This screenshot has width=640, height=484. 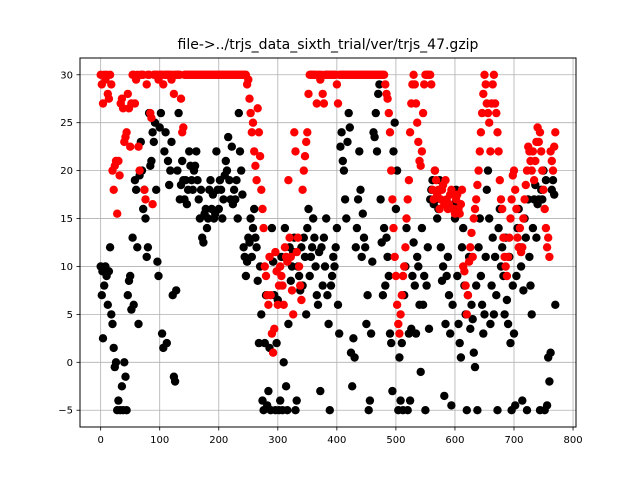 I want to click on x-tick-label: 600, so click(x=454, y=440).